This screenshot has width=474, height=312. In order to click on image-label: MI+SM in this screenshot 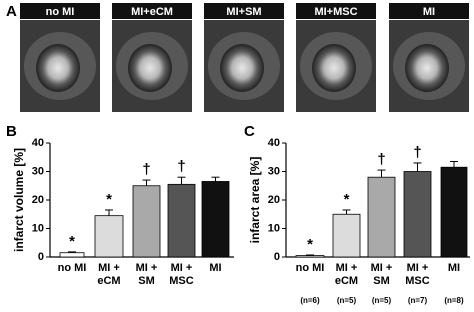, I will do `click(243, 12)`.